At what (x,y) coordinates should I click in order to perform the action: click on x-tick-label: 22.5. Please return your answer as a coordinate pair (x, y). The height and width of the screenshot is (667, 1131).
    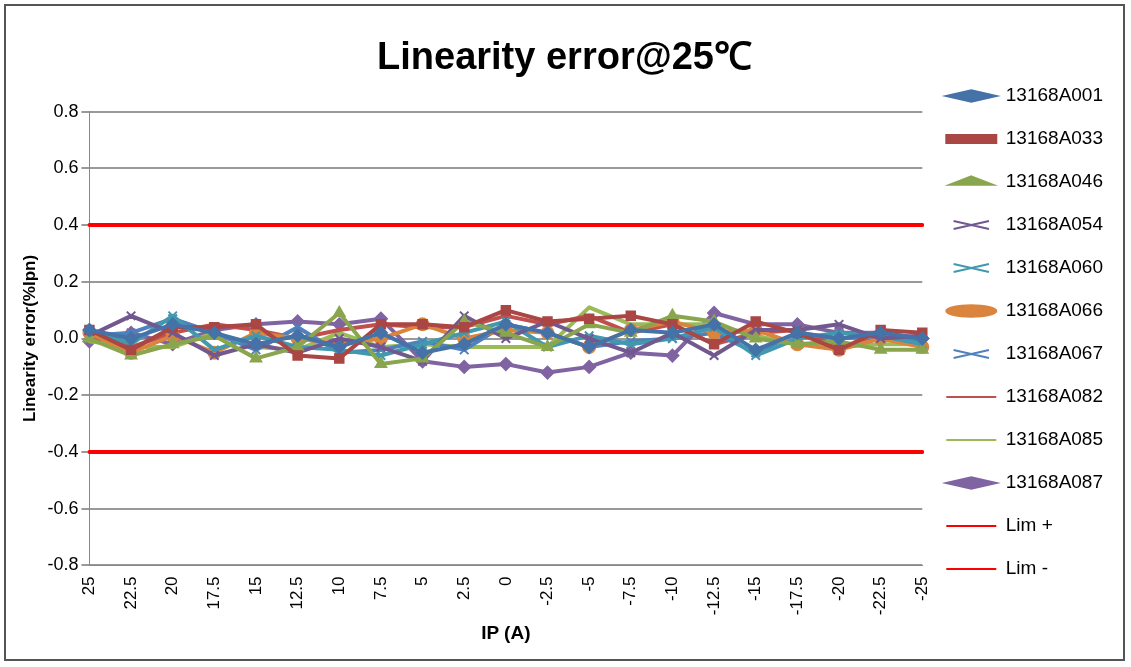
    Looking at the image, I should click on (130, 593).